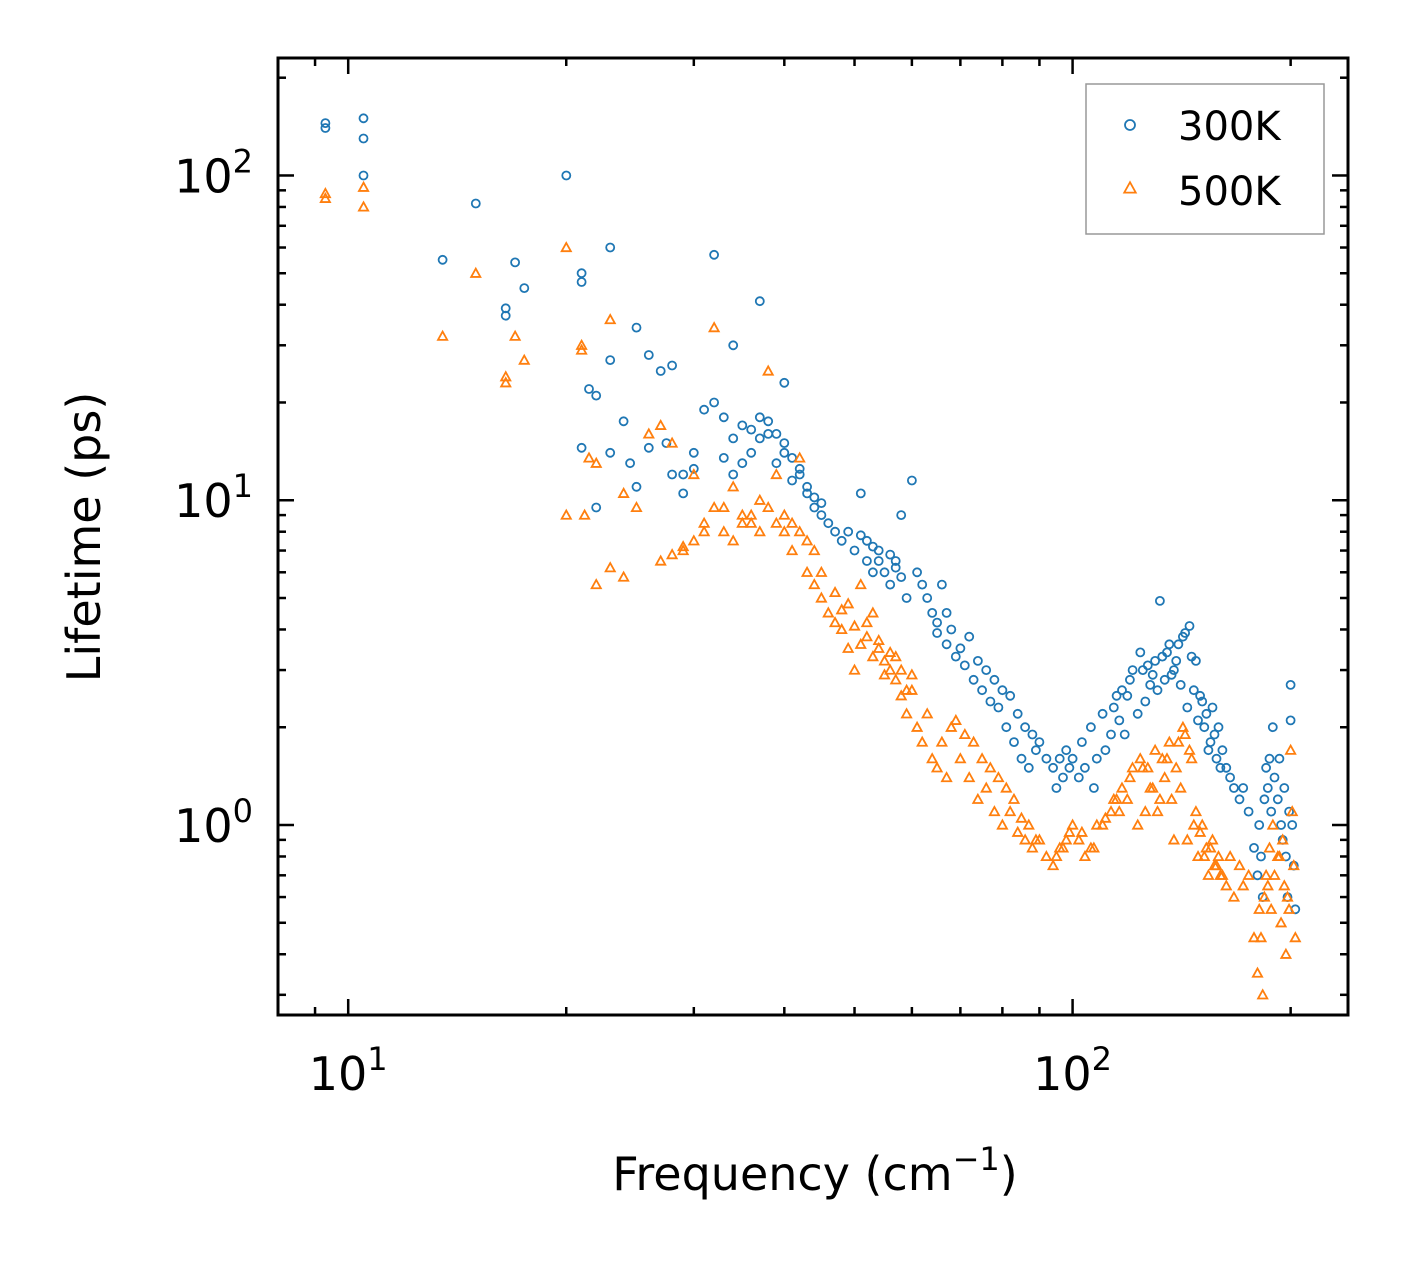 The height and width of the screenshot is (1265, 1408). What do you see at coordinates (84, 537) in the screenshot?
I see `y-axis-label: Lifetime (ps)` at bounding box center [84, 537].